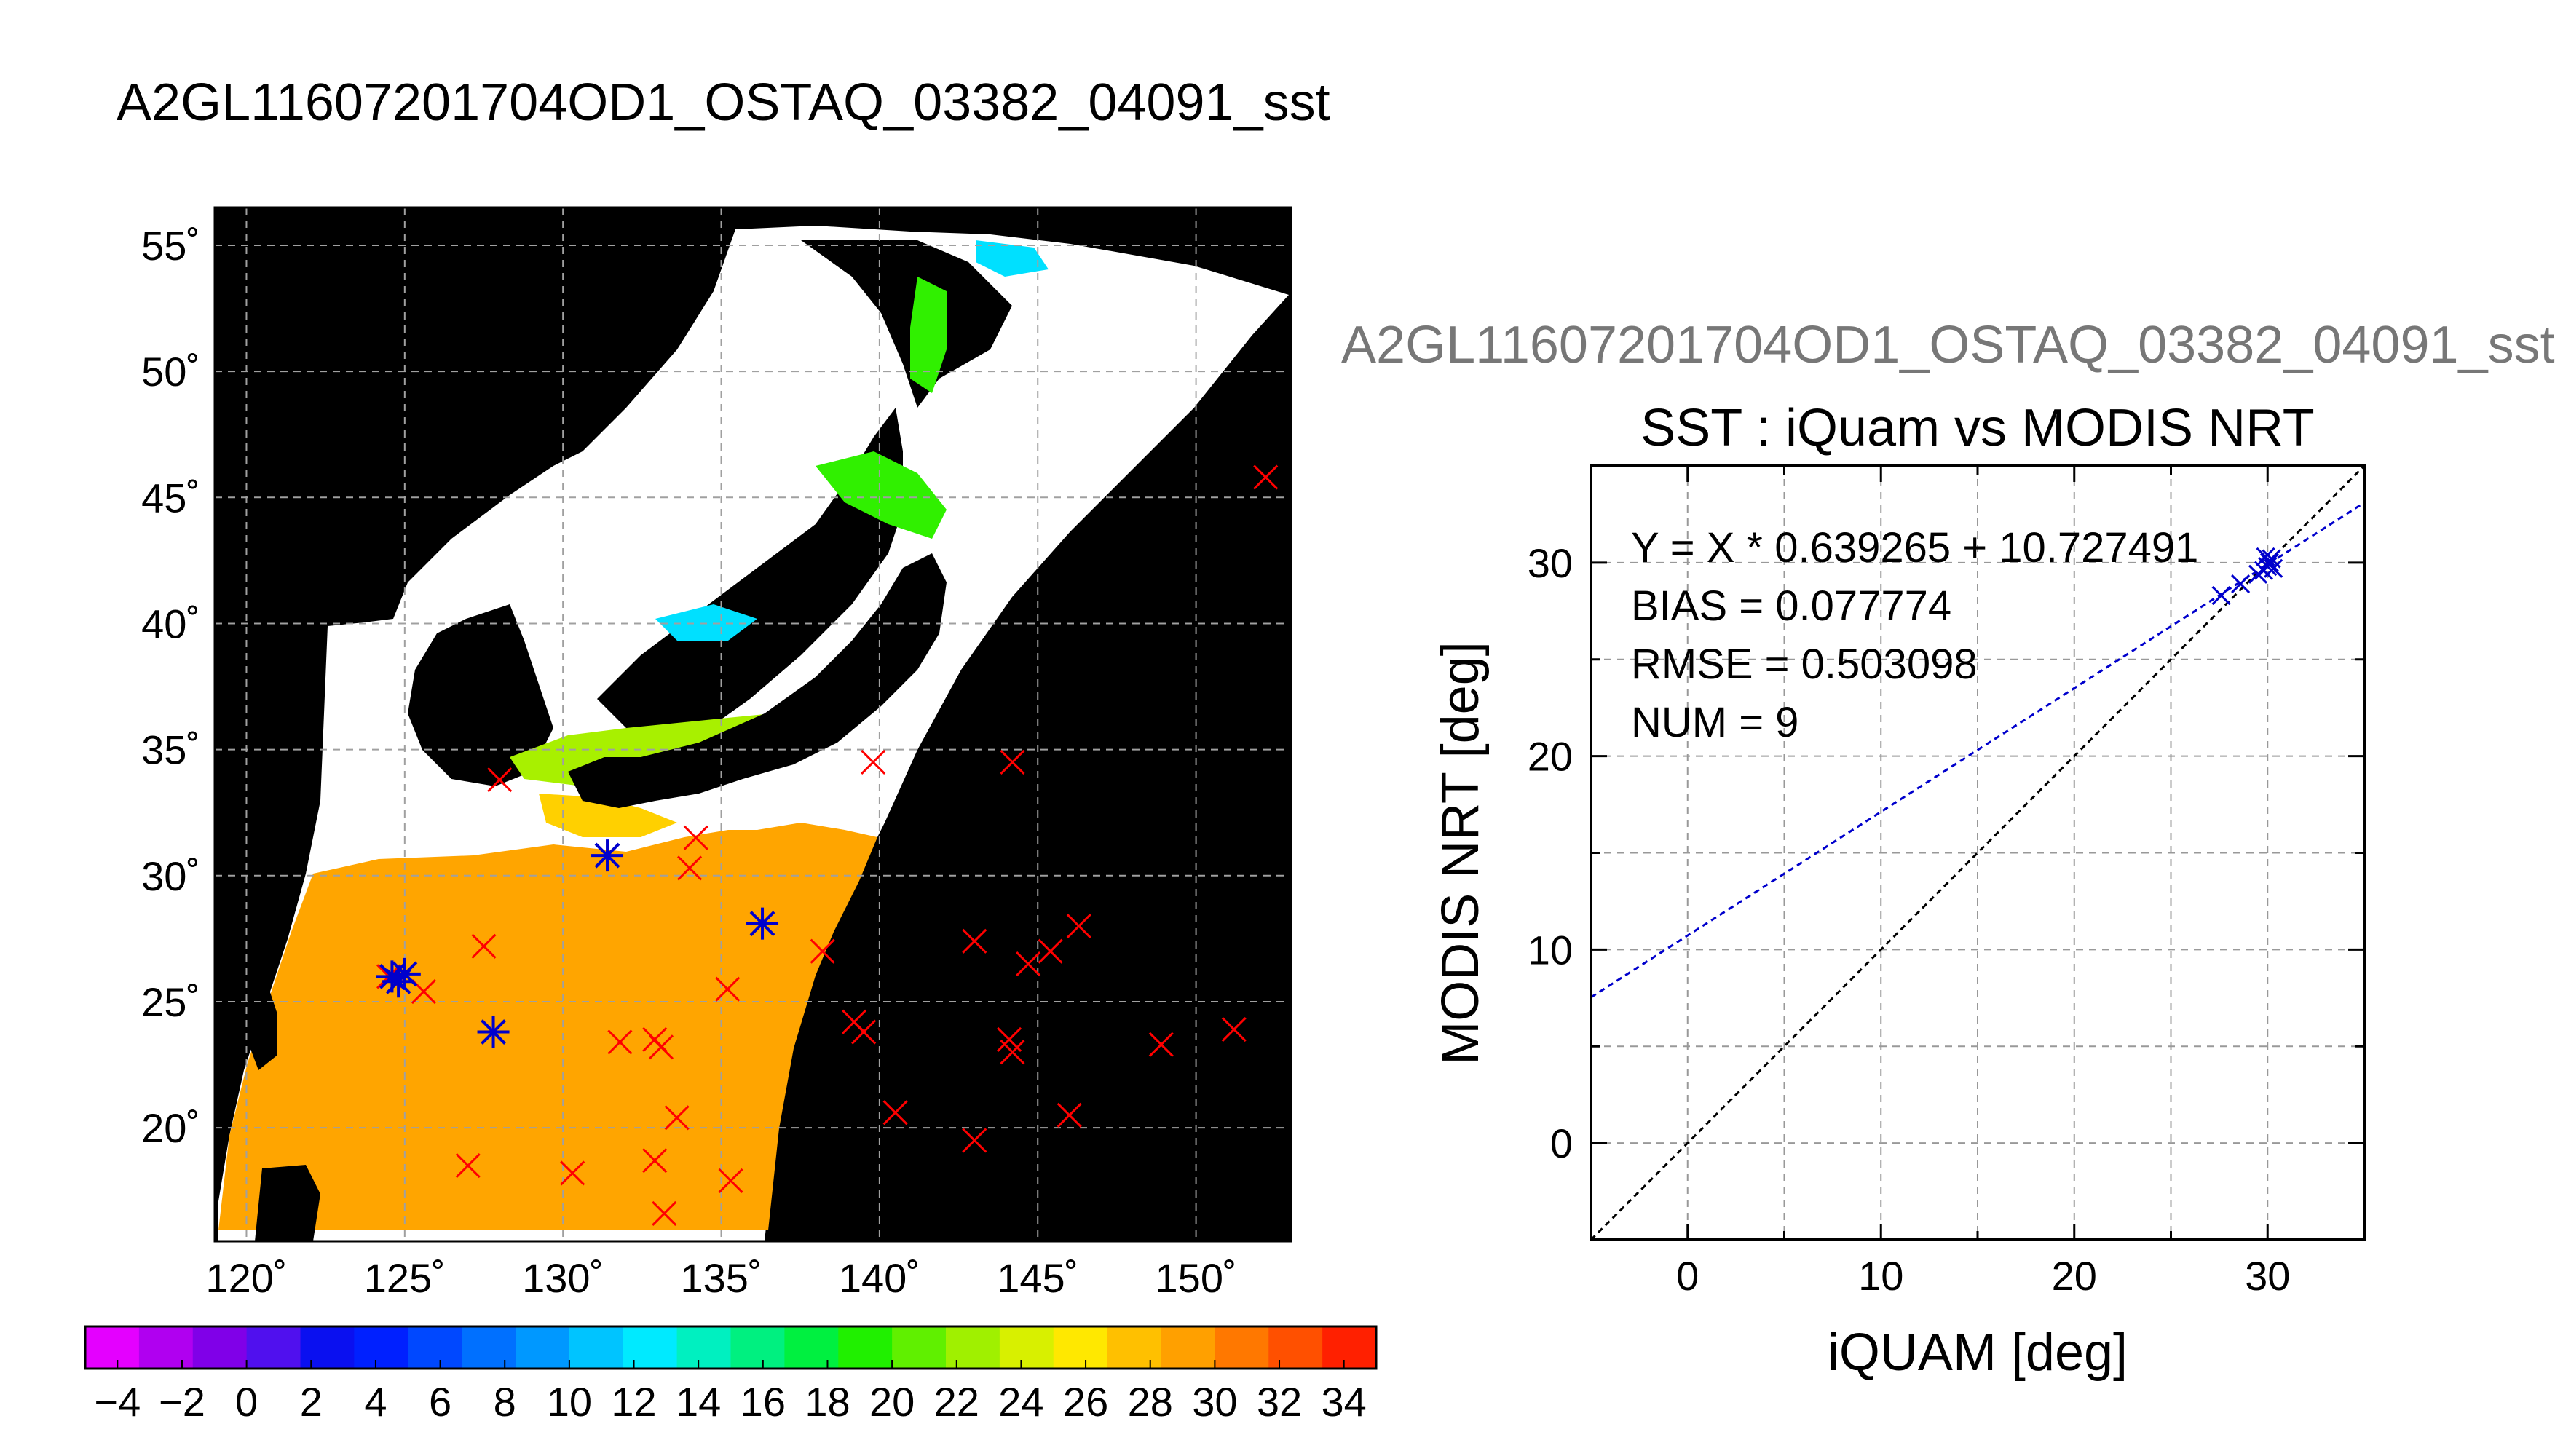  I want to click on scatter-x-tick-label: 20, so click(2074, 1276).